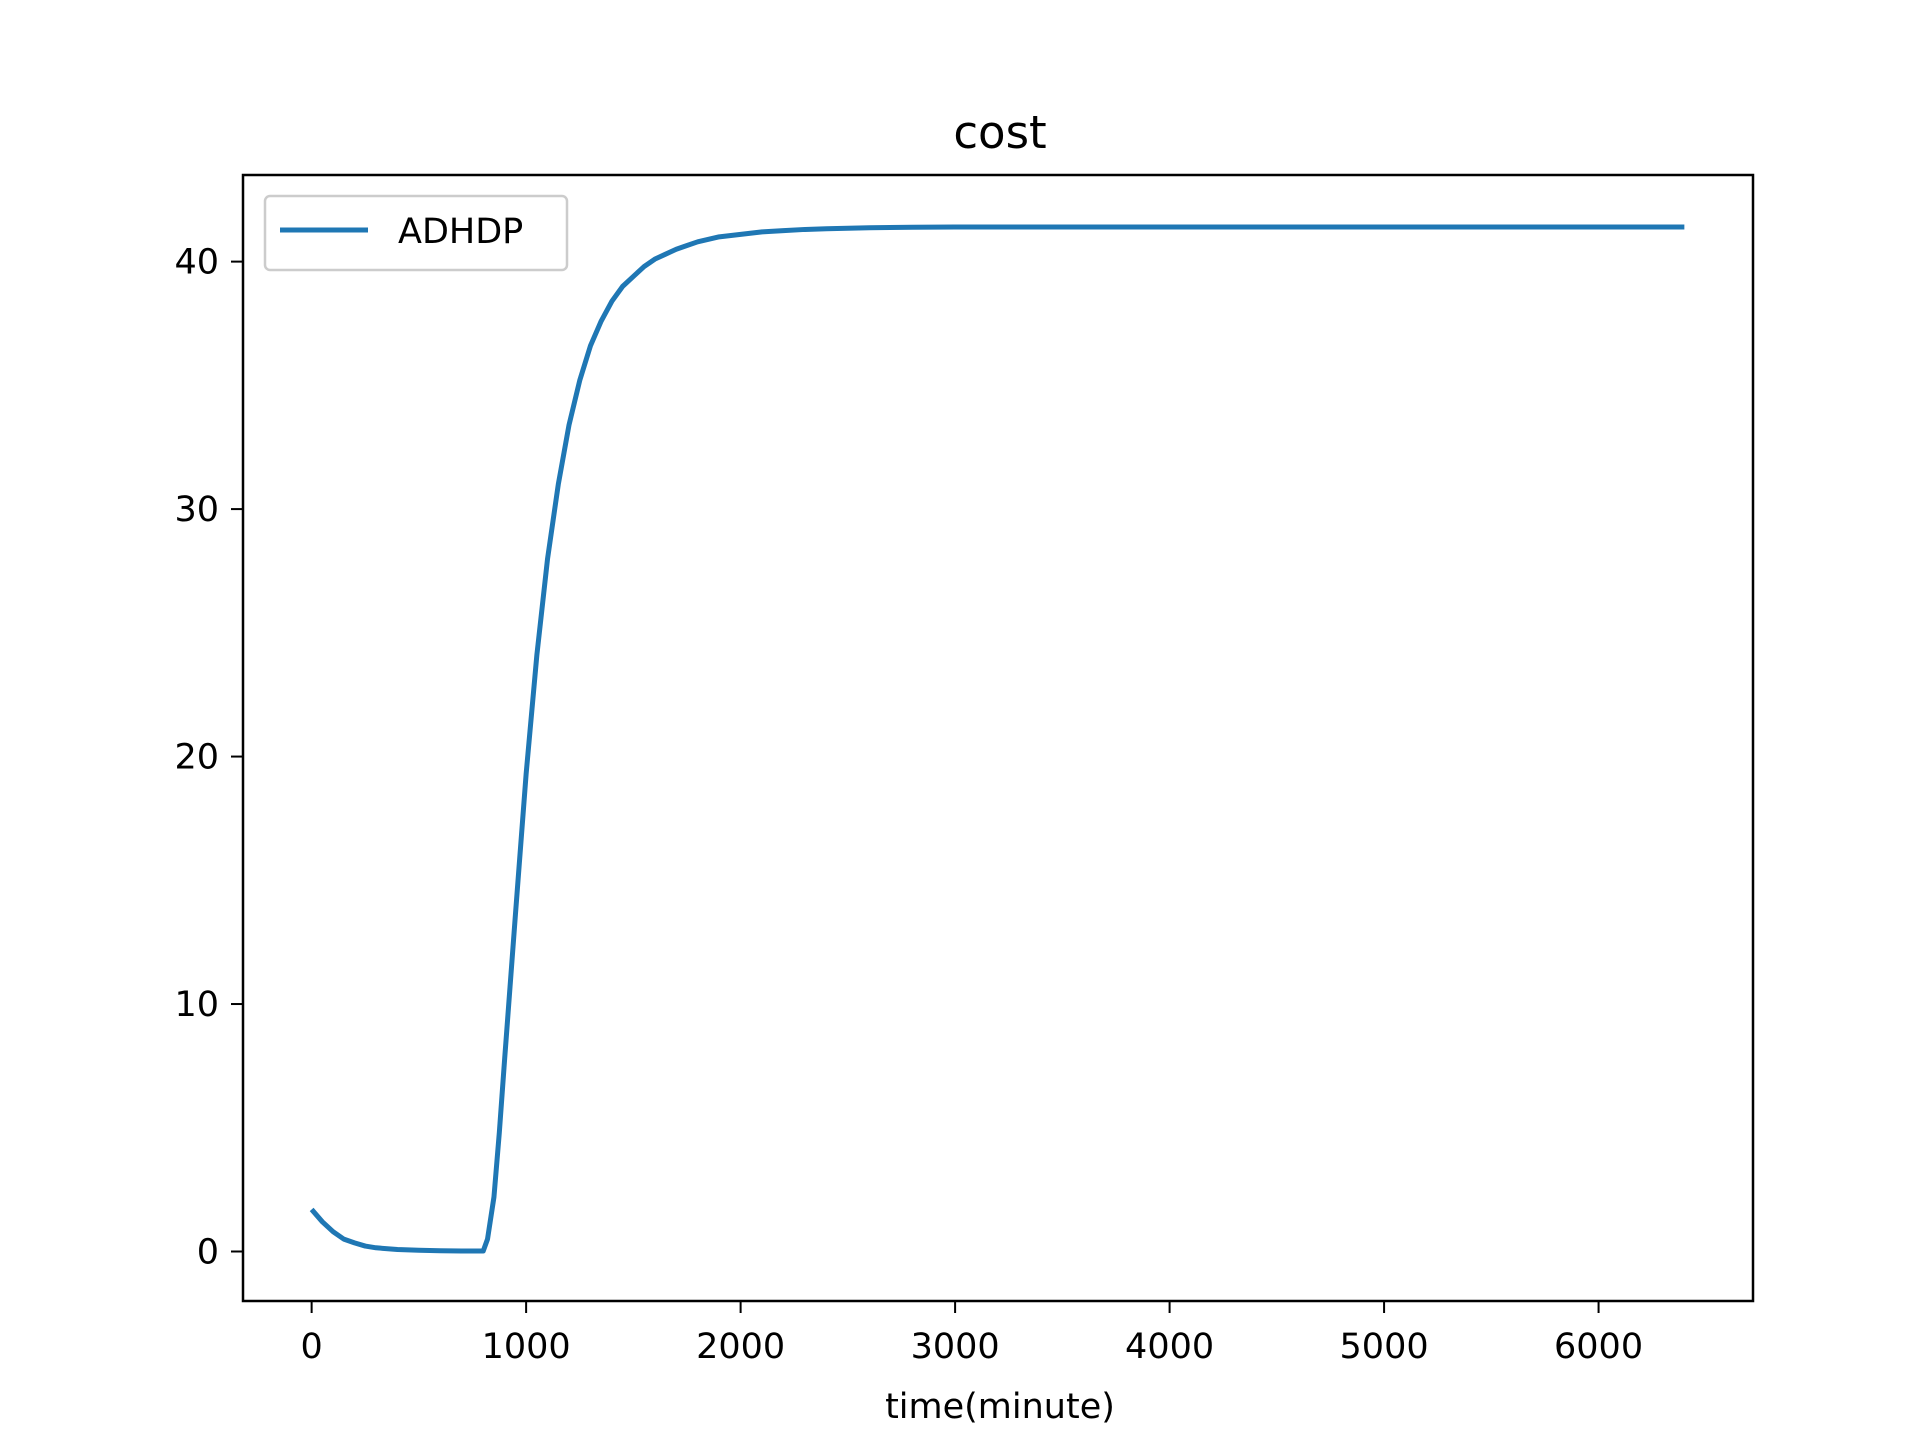  Describe the element at coordinates (1598, 1347) in the screenshot. I see `x-tick-label: 6000` at that location.